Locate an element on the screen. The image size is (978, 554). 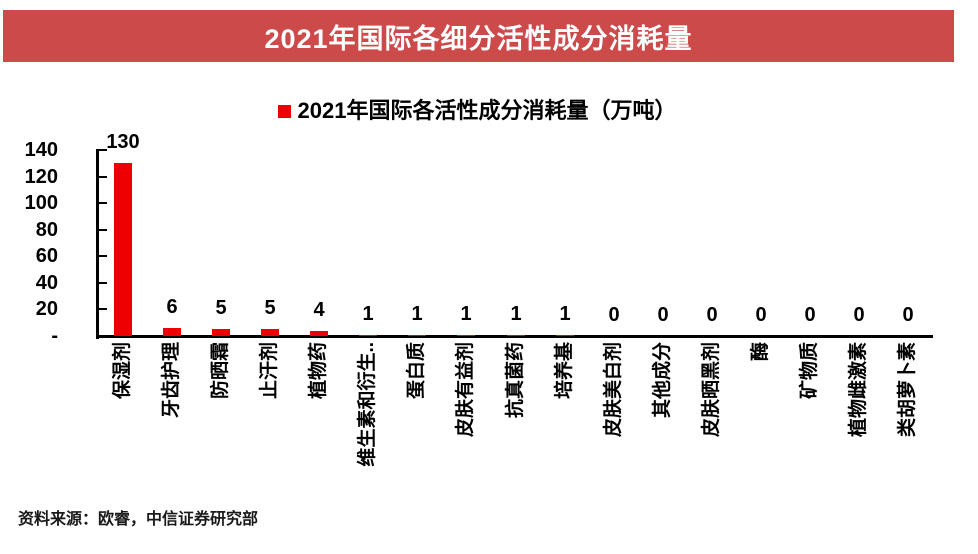
x-axis-category-label: 皮肤晒黑剂 is located at coordinates (711, 390).